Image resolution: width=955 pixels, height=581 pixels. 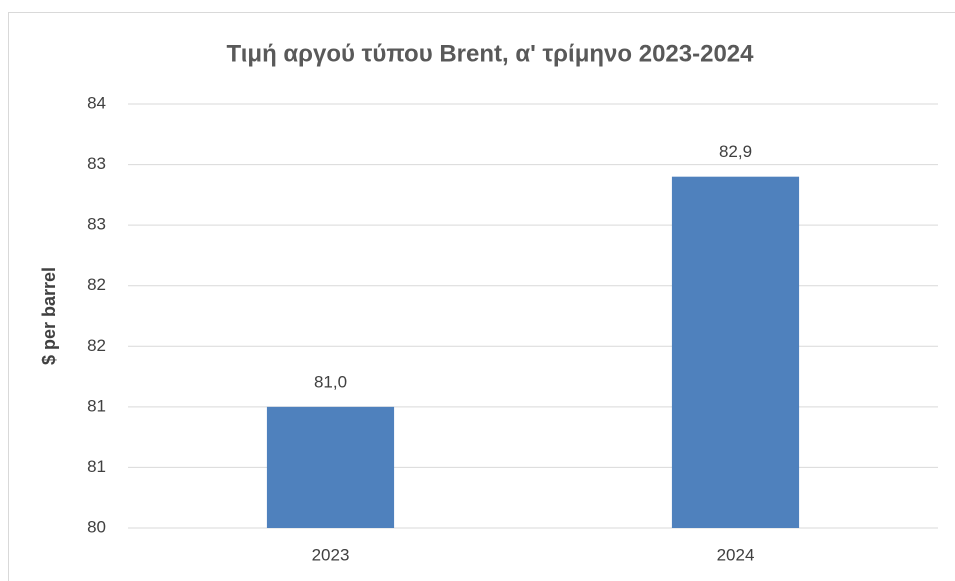 What do you see at coordinates (96, 526) in the screenshot?
I see `y-tick-label: 80` at bounding box center [96, 526].